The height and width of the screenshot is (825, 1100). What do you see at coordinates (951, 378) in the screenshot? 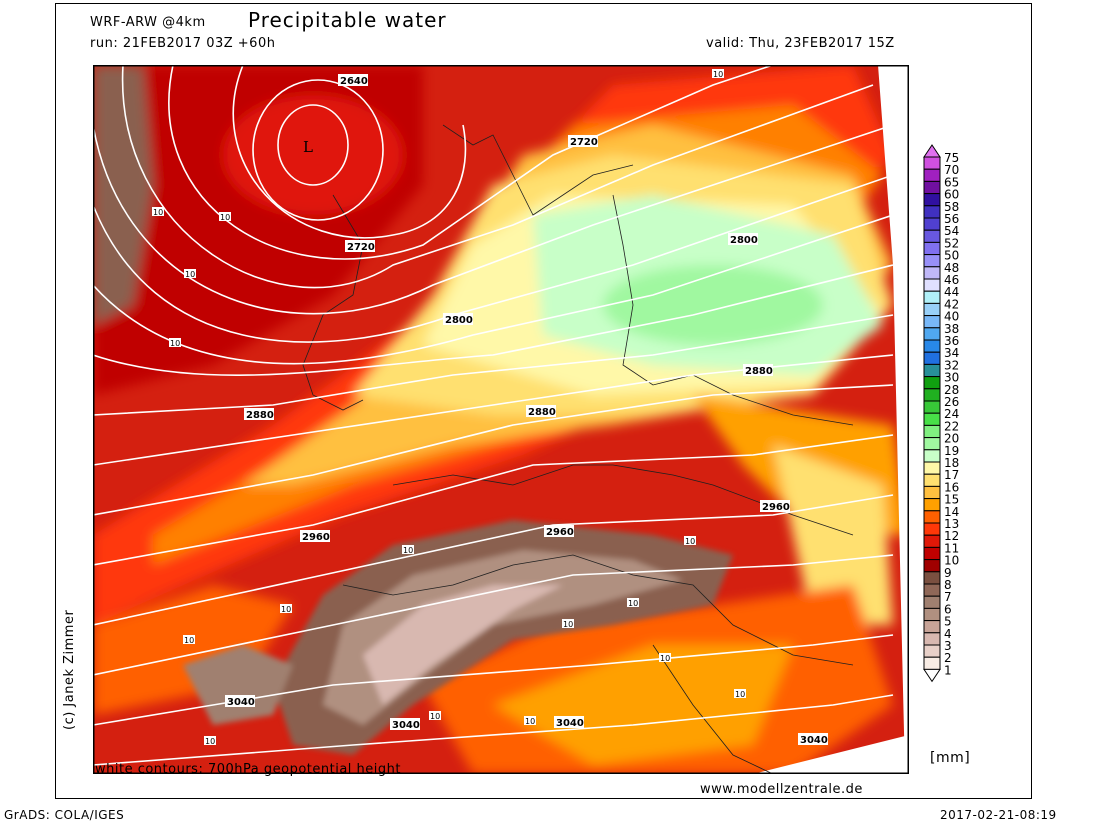
I see `colorbar-tick-label: 30` at bounding box center [951, 378].